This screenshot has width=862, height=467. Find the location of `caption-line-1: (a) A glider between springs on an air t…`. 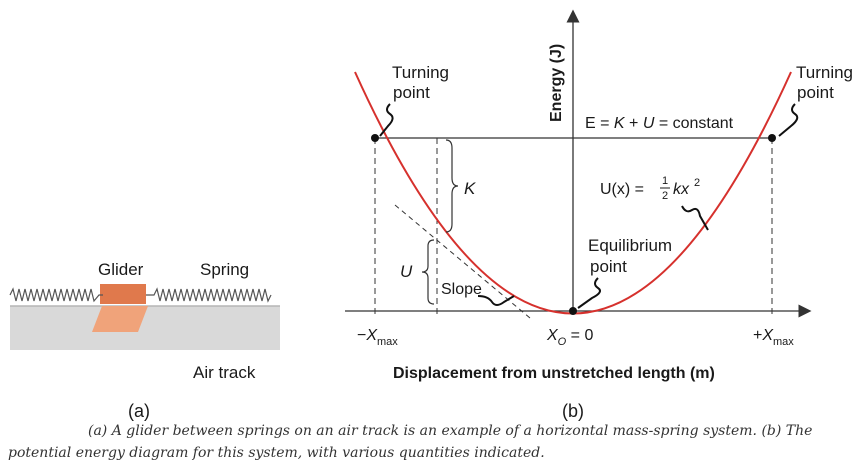

caption-line-1: (a) A glider between springs on an air t… is located at coordinates (450, 431).